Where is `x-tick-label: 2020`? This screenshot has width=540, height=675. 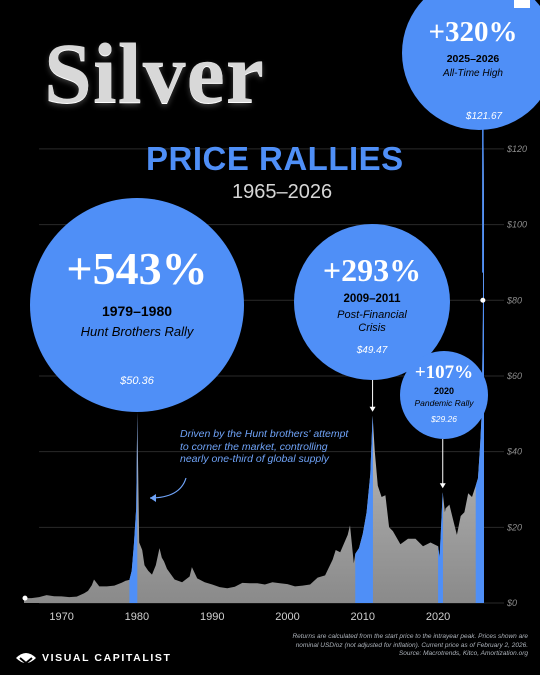
x-tick-label: 2020 is located at coordinates (438, 617).